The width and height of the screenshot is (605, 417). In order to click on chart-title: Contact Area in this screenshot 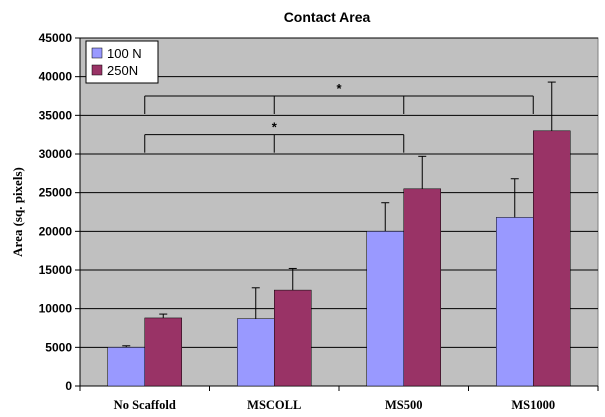, I will do `click(327, 17)`.